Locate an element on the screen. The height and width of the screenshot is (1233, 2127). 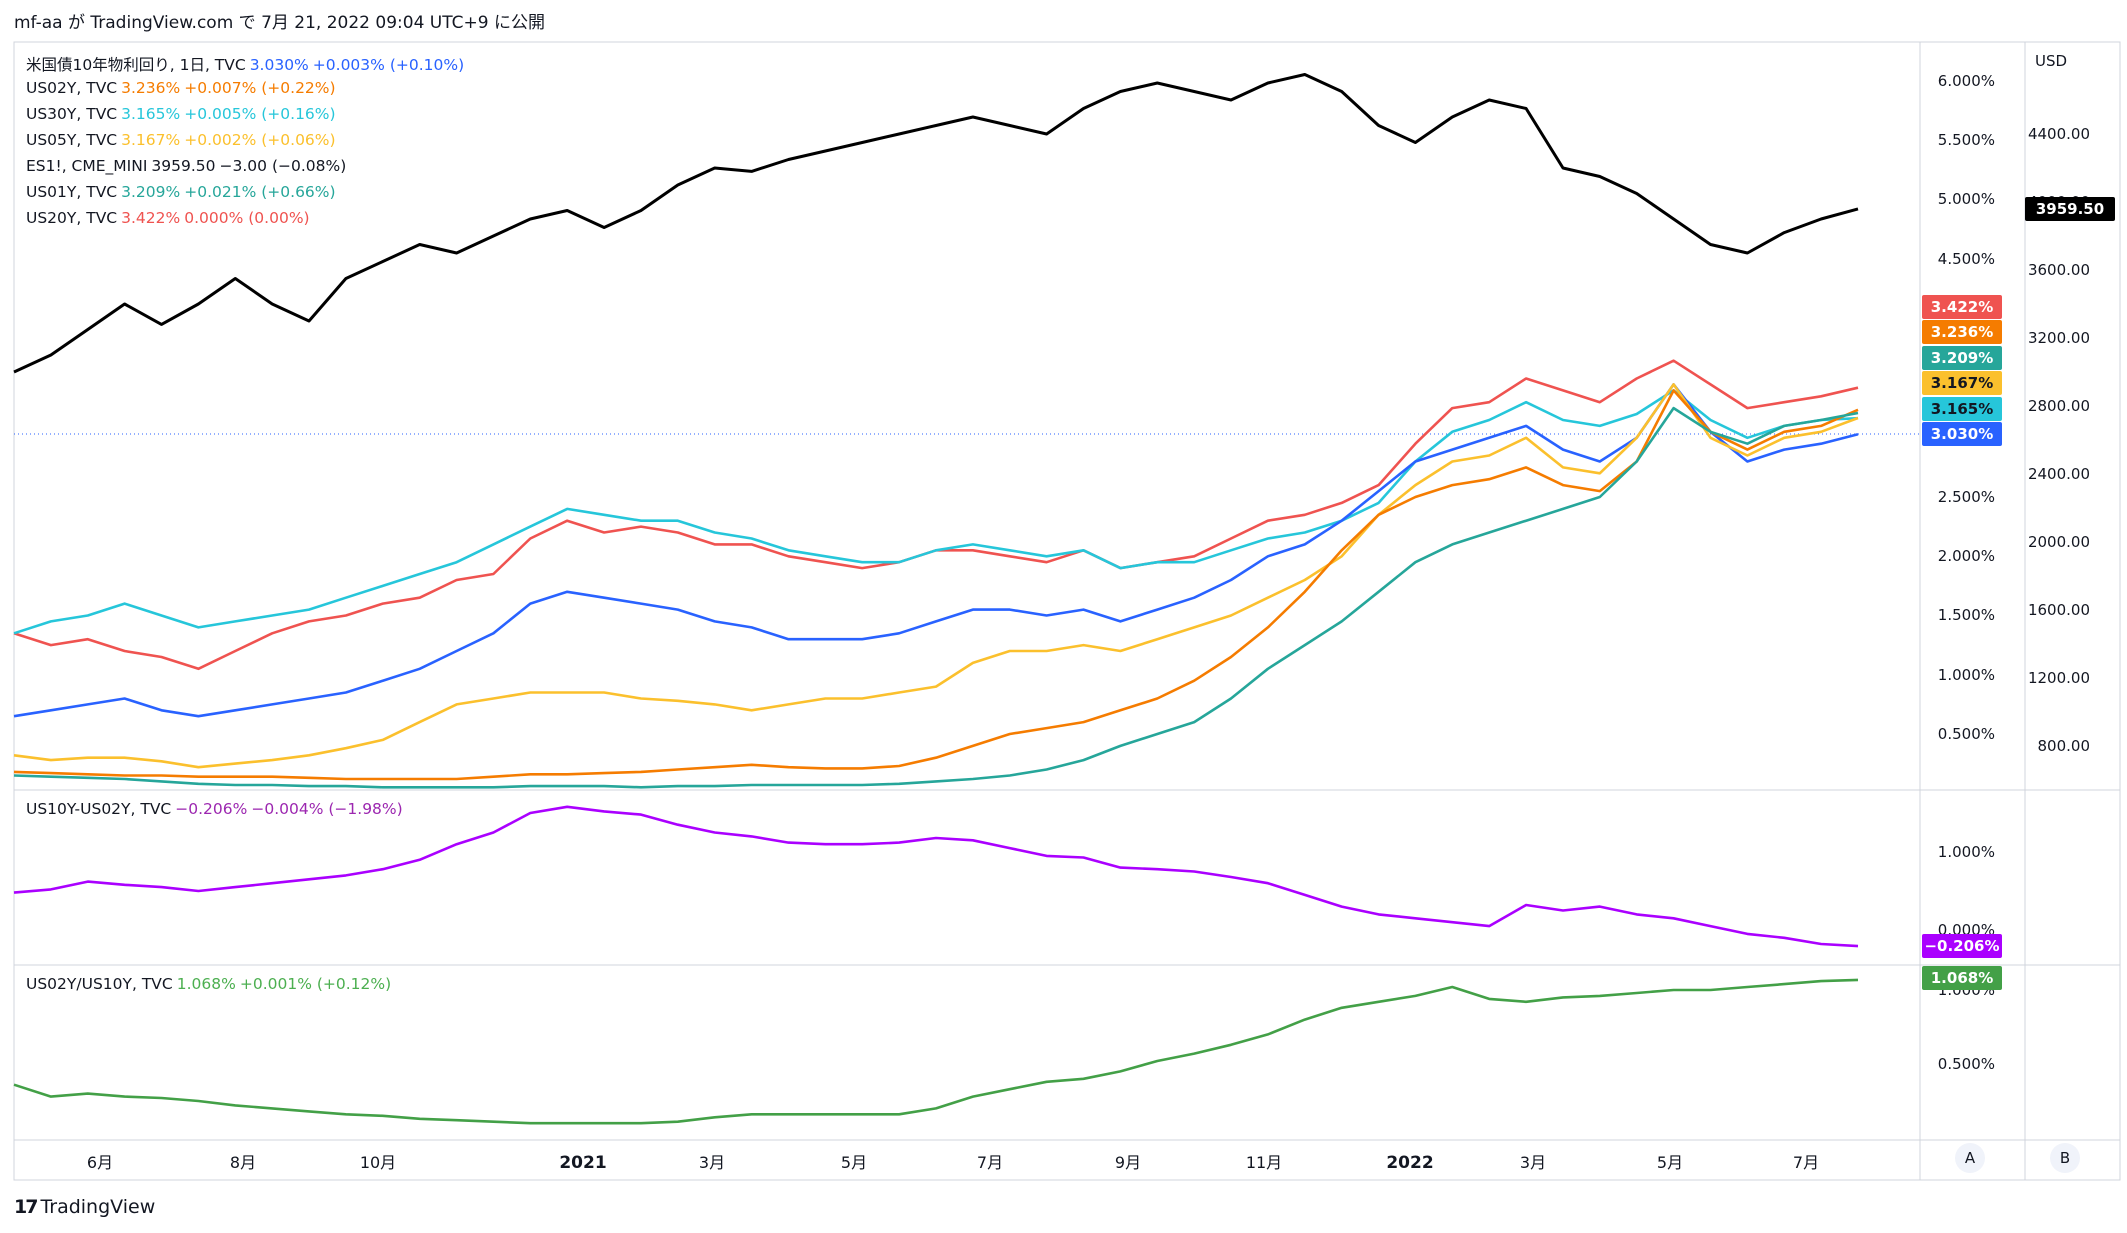
y-tick-pct: 2.500% is located at coordinates (1966, 497).